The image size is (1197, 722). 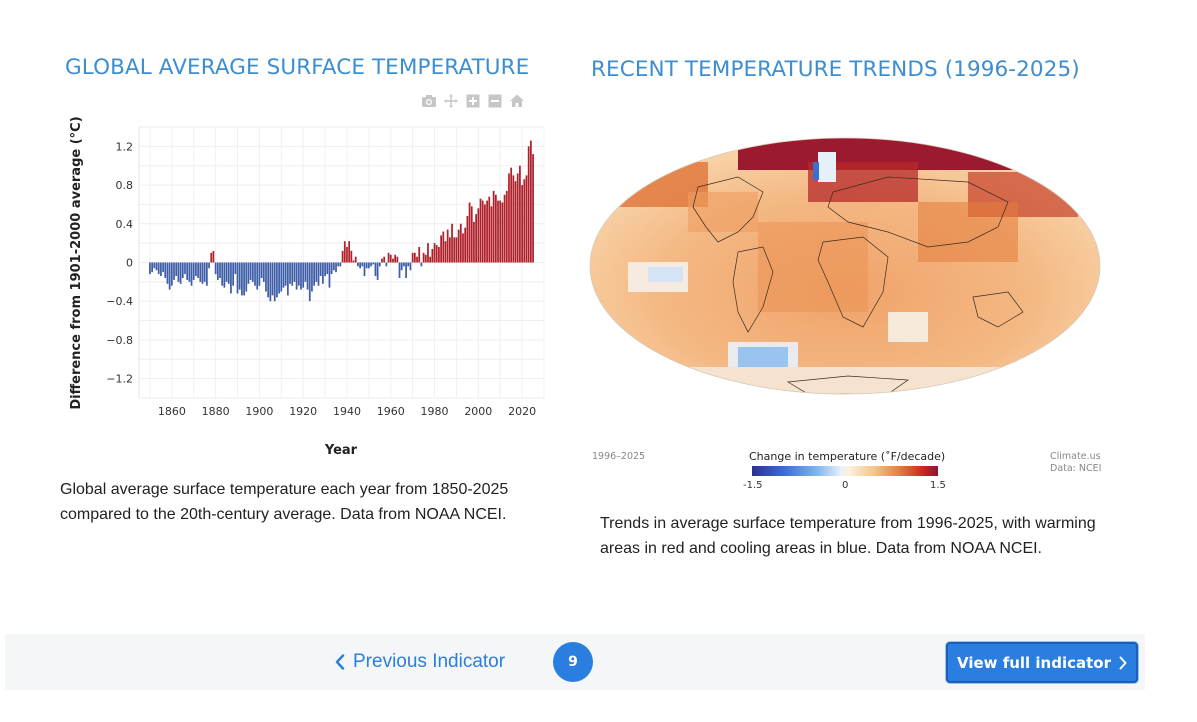 I want to click on pan-icon, so click(x=451, y=101).